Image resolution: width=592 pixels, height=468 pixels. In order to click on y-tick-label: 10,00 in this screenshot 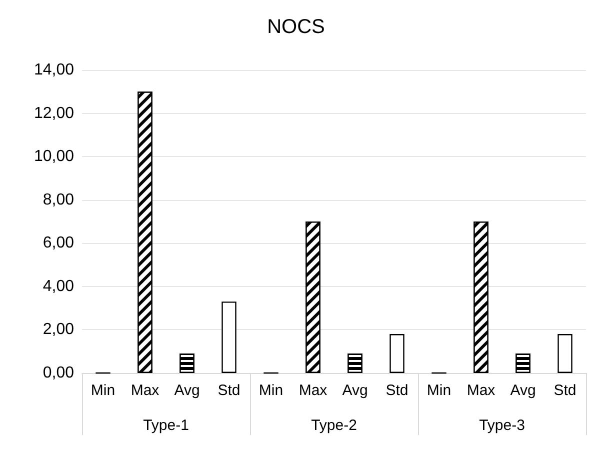, I will do `click(54, 157)`.